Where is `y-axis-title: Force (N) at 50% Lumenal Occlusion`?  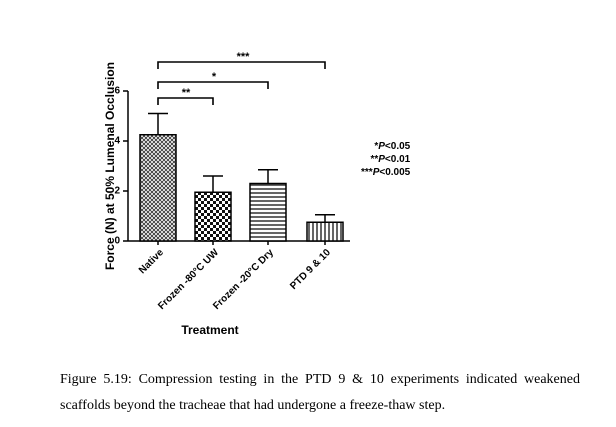 y-axis-title: Force (N) at 50% Lumenal Occlusion is located at coordinates (110, 166).